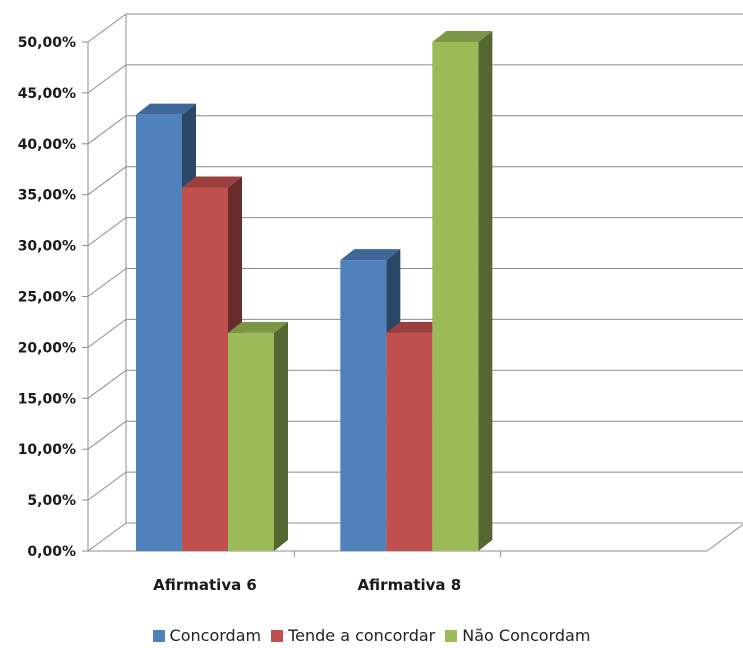 The height and width of the screenshot is (648, 743). What do you see at coordinates (51, 552) in the screenshot?
I see `y-tick-label: 0,00%` at bounding box center [51, 552].